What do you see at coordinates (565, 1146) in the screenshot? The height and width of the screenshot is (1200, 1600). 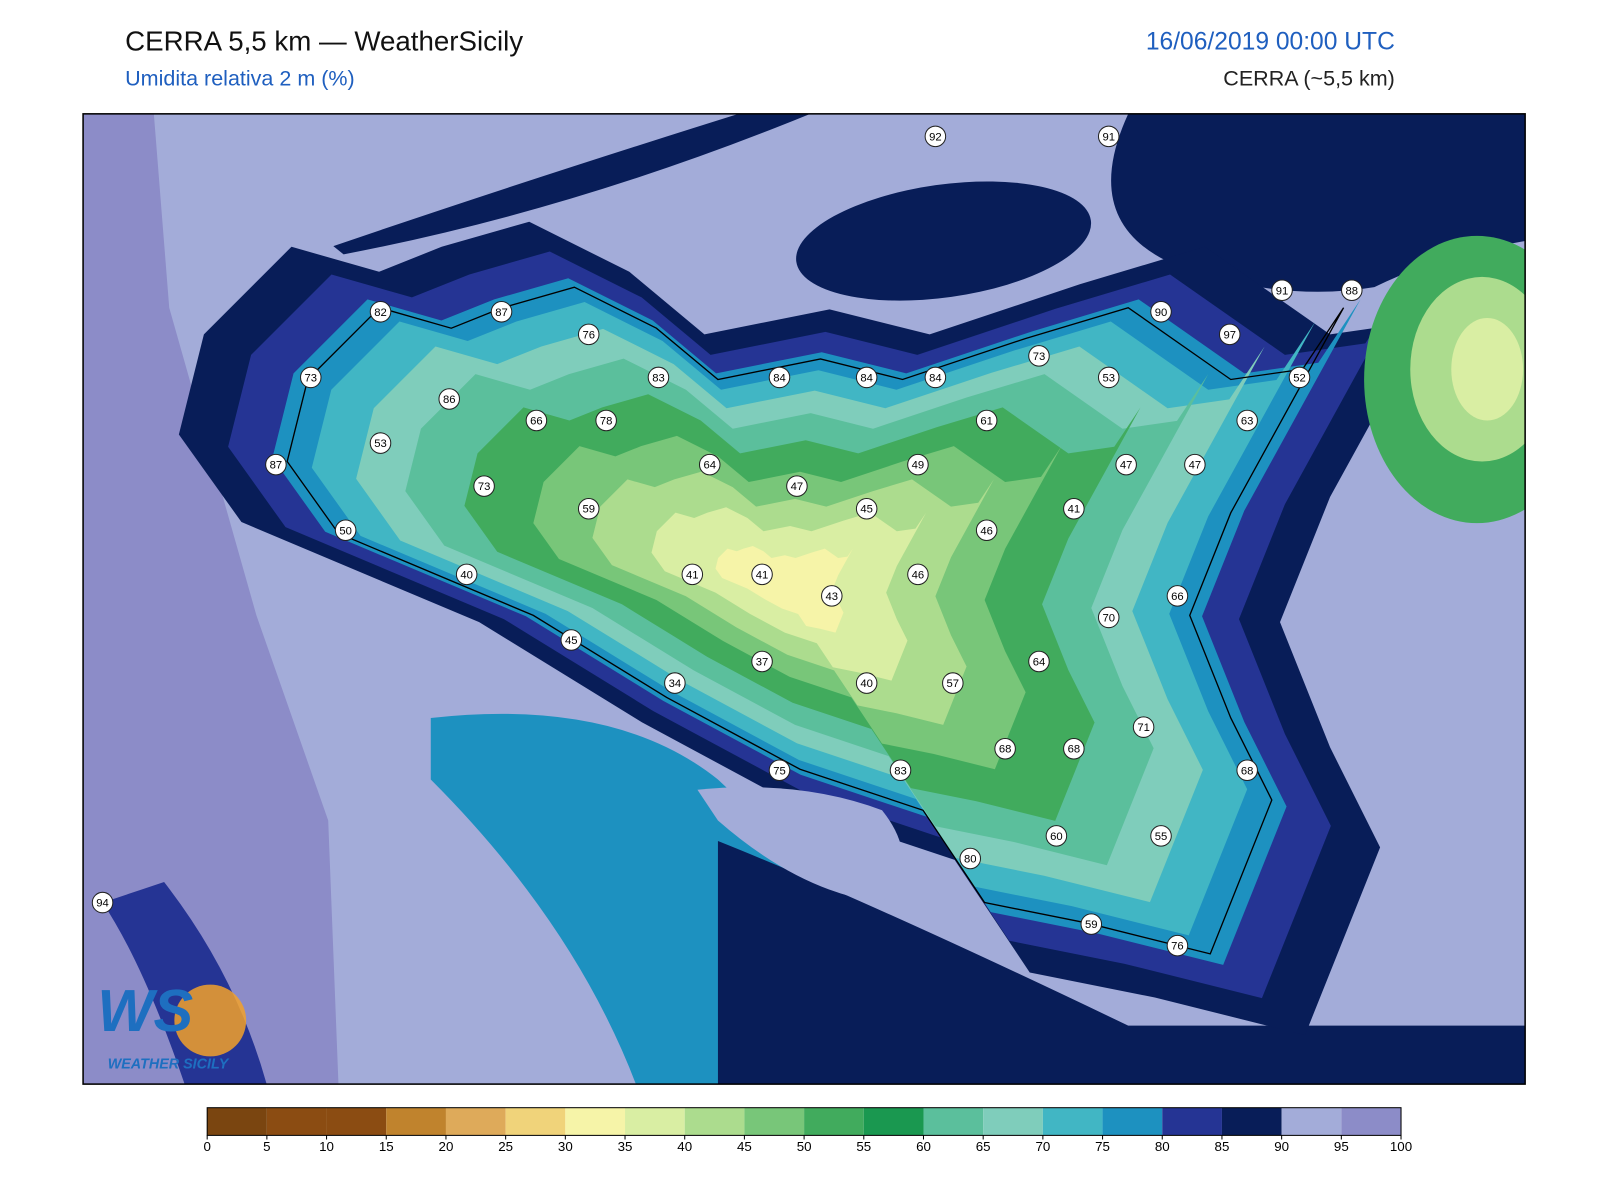 I see `colorbar-tick-label: 30` at bounding box center [565, 1146].